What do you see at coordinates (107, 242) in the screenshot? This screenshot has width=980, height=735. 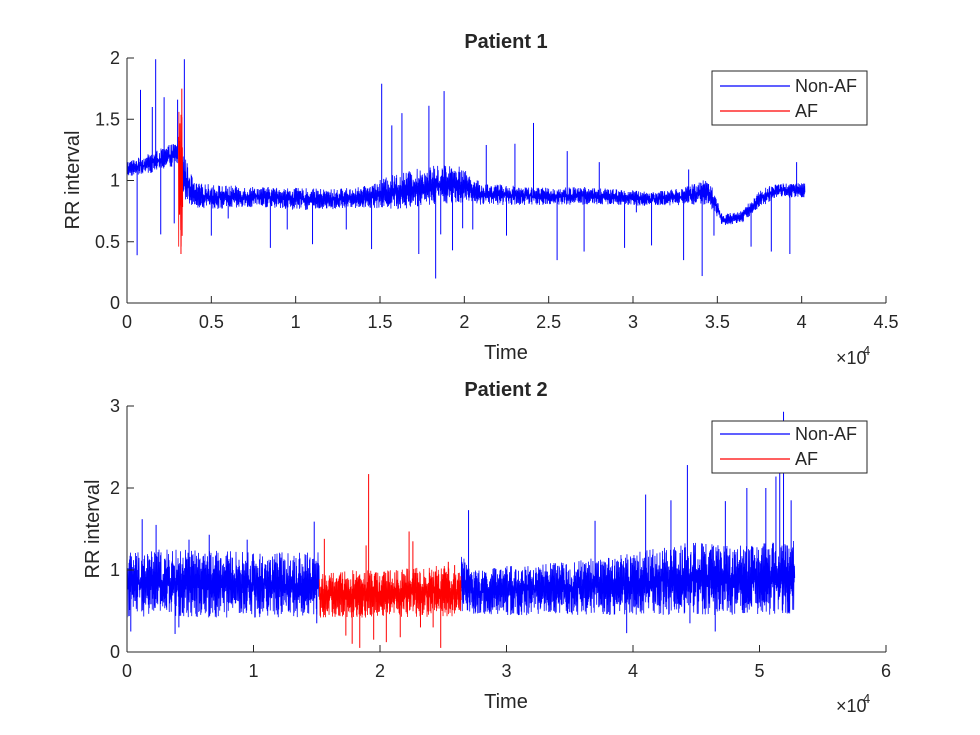 I see `y-tick-label: 0.5` at bounding box center [107, 242].